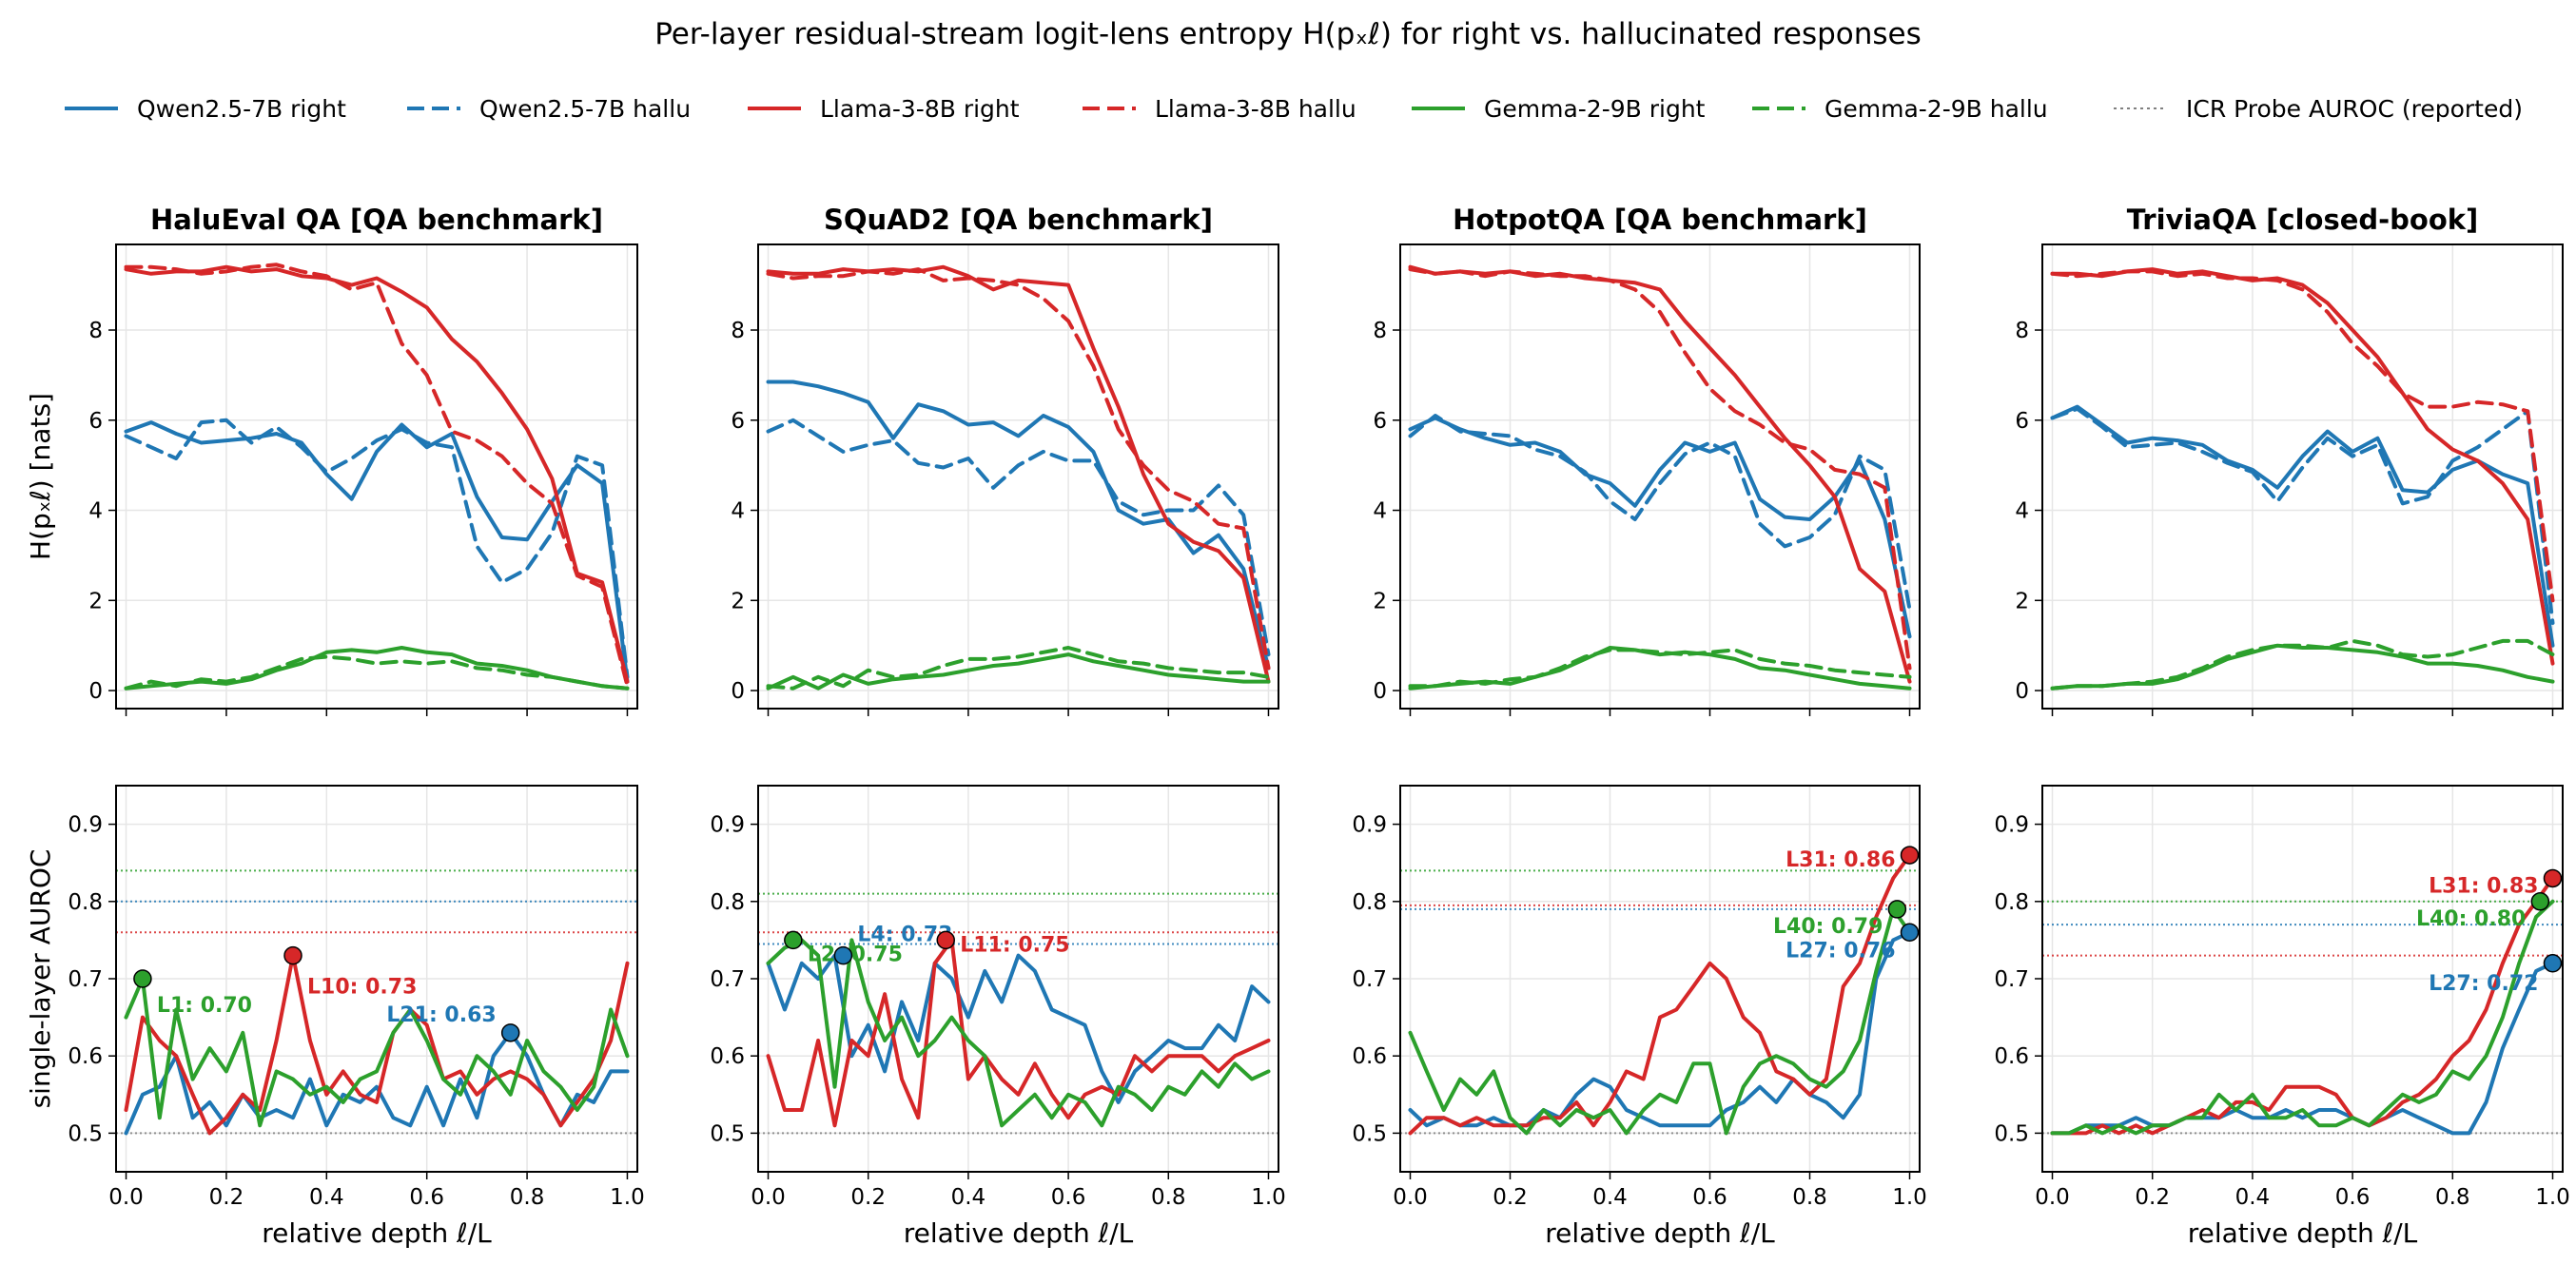 This screenshot has height=1265, width=2576. Describe the element at coordinates (1610, 1197) in the screenshot. I see `x-tick-label: 0.4` at that location.